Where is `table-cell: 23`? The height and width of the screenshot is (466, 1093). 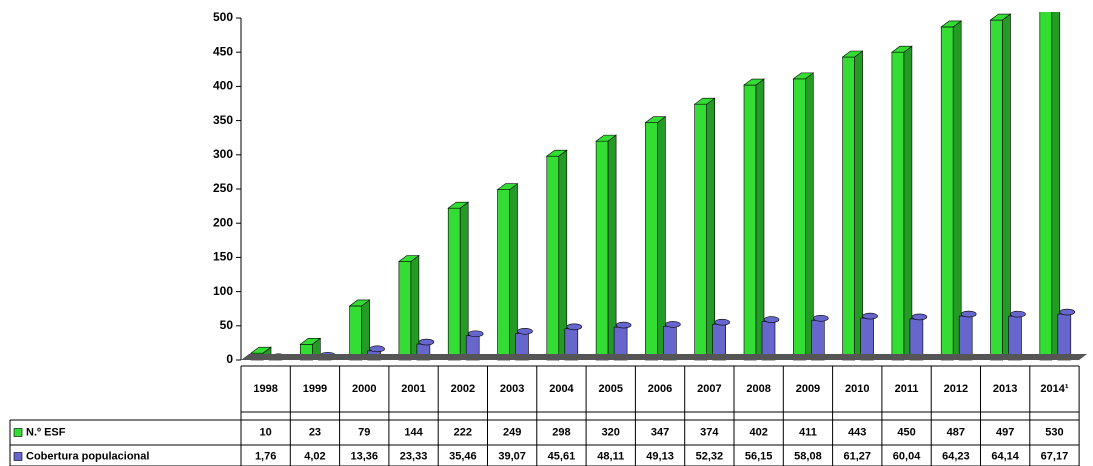 table-cell: 23 is located at coordinates (315, 432).